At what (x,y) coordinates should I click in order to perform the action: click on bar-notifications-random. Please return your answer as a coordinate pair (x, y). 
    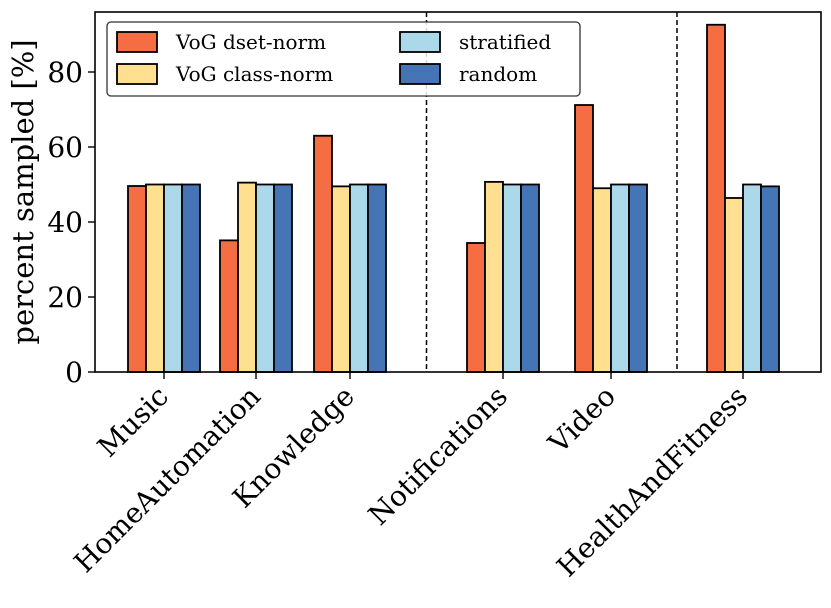
    Looking at the image, I should click on (530, 278).